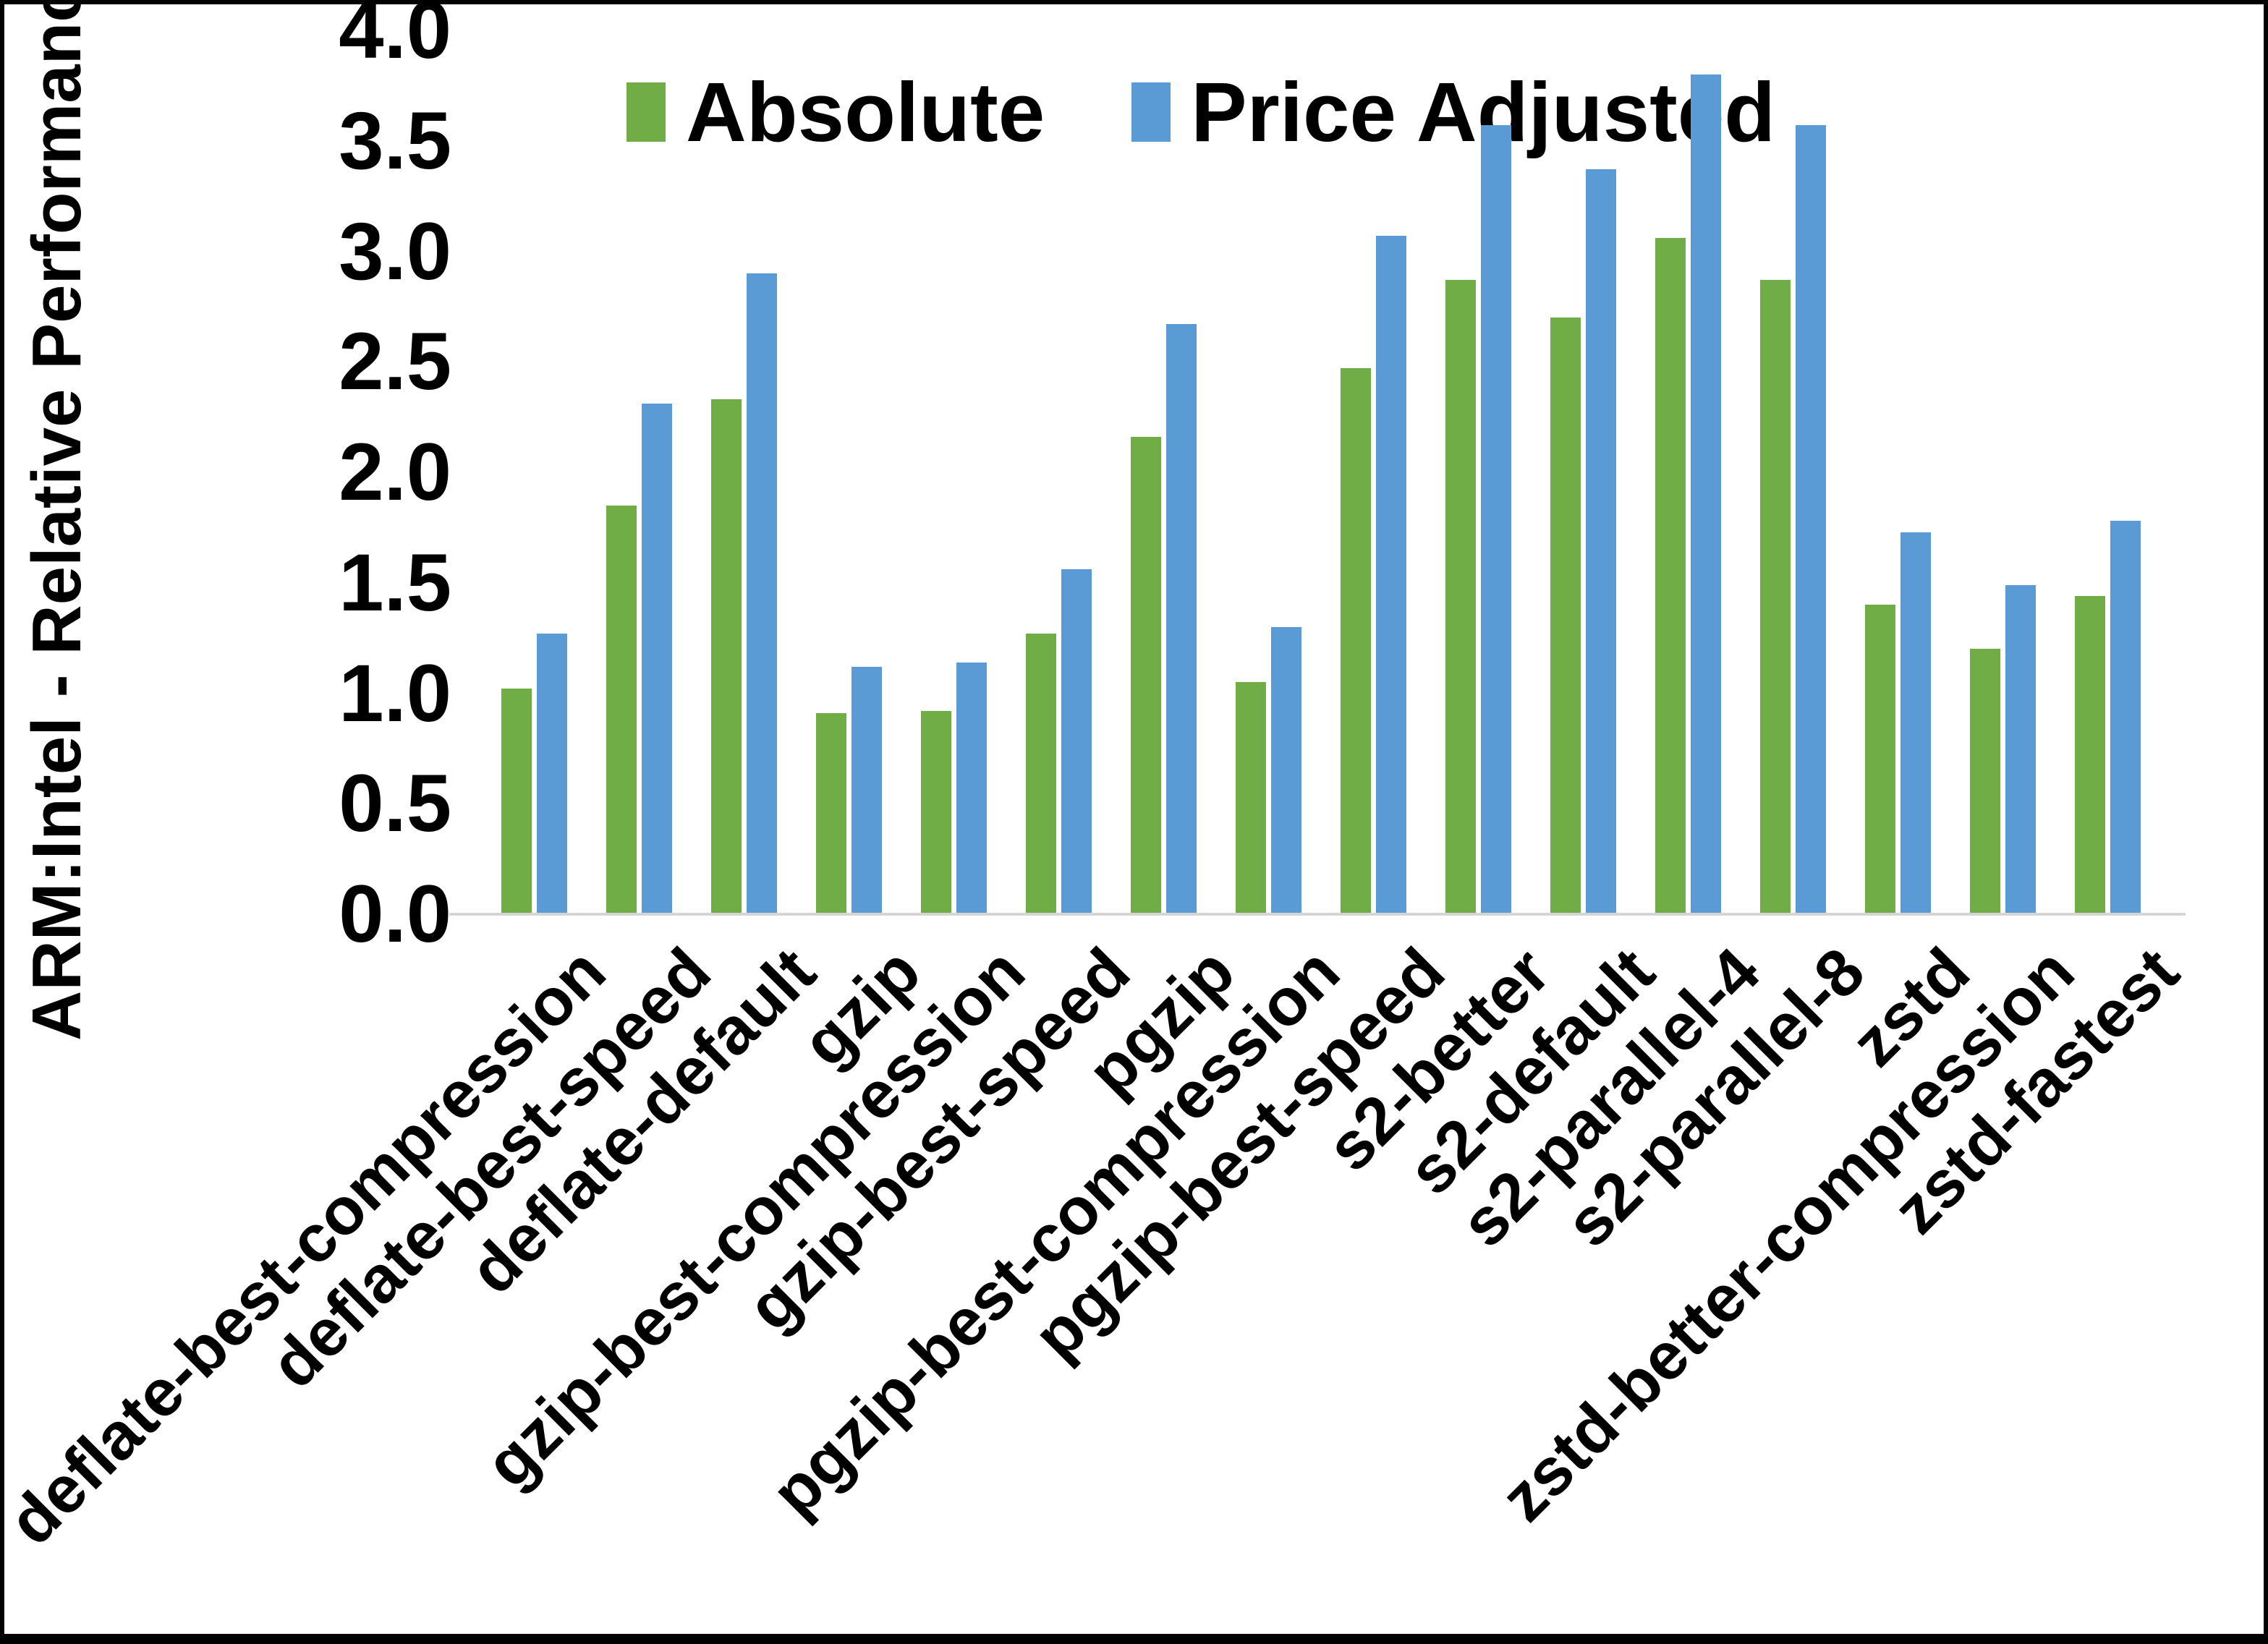  Describe the element at coordinates (867, 790) in the screenshot. I see `bar-price-adjusted-gzip` at that location.